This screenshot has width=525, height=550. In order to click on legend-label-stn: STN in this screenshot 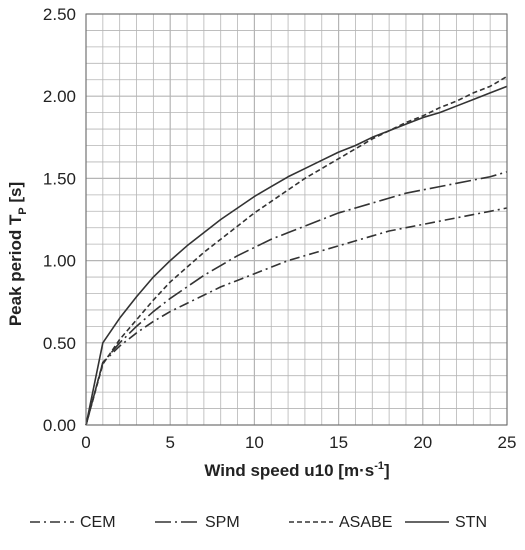, I will do `click(471, 522)`.